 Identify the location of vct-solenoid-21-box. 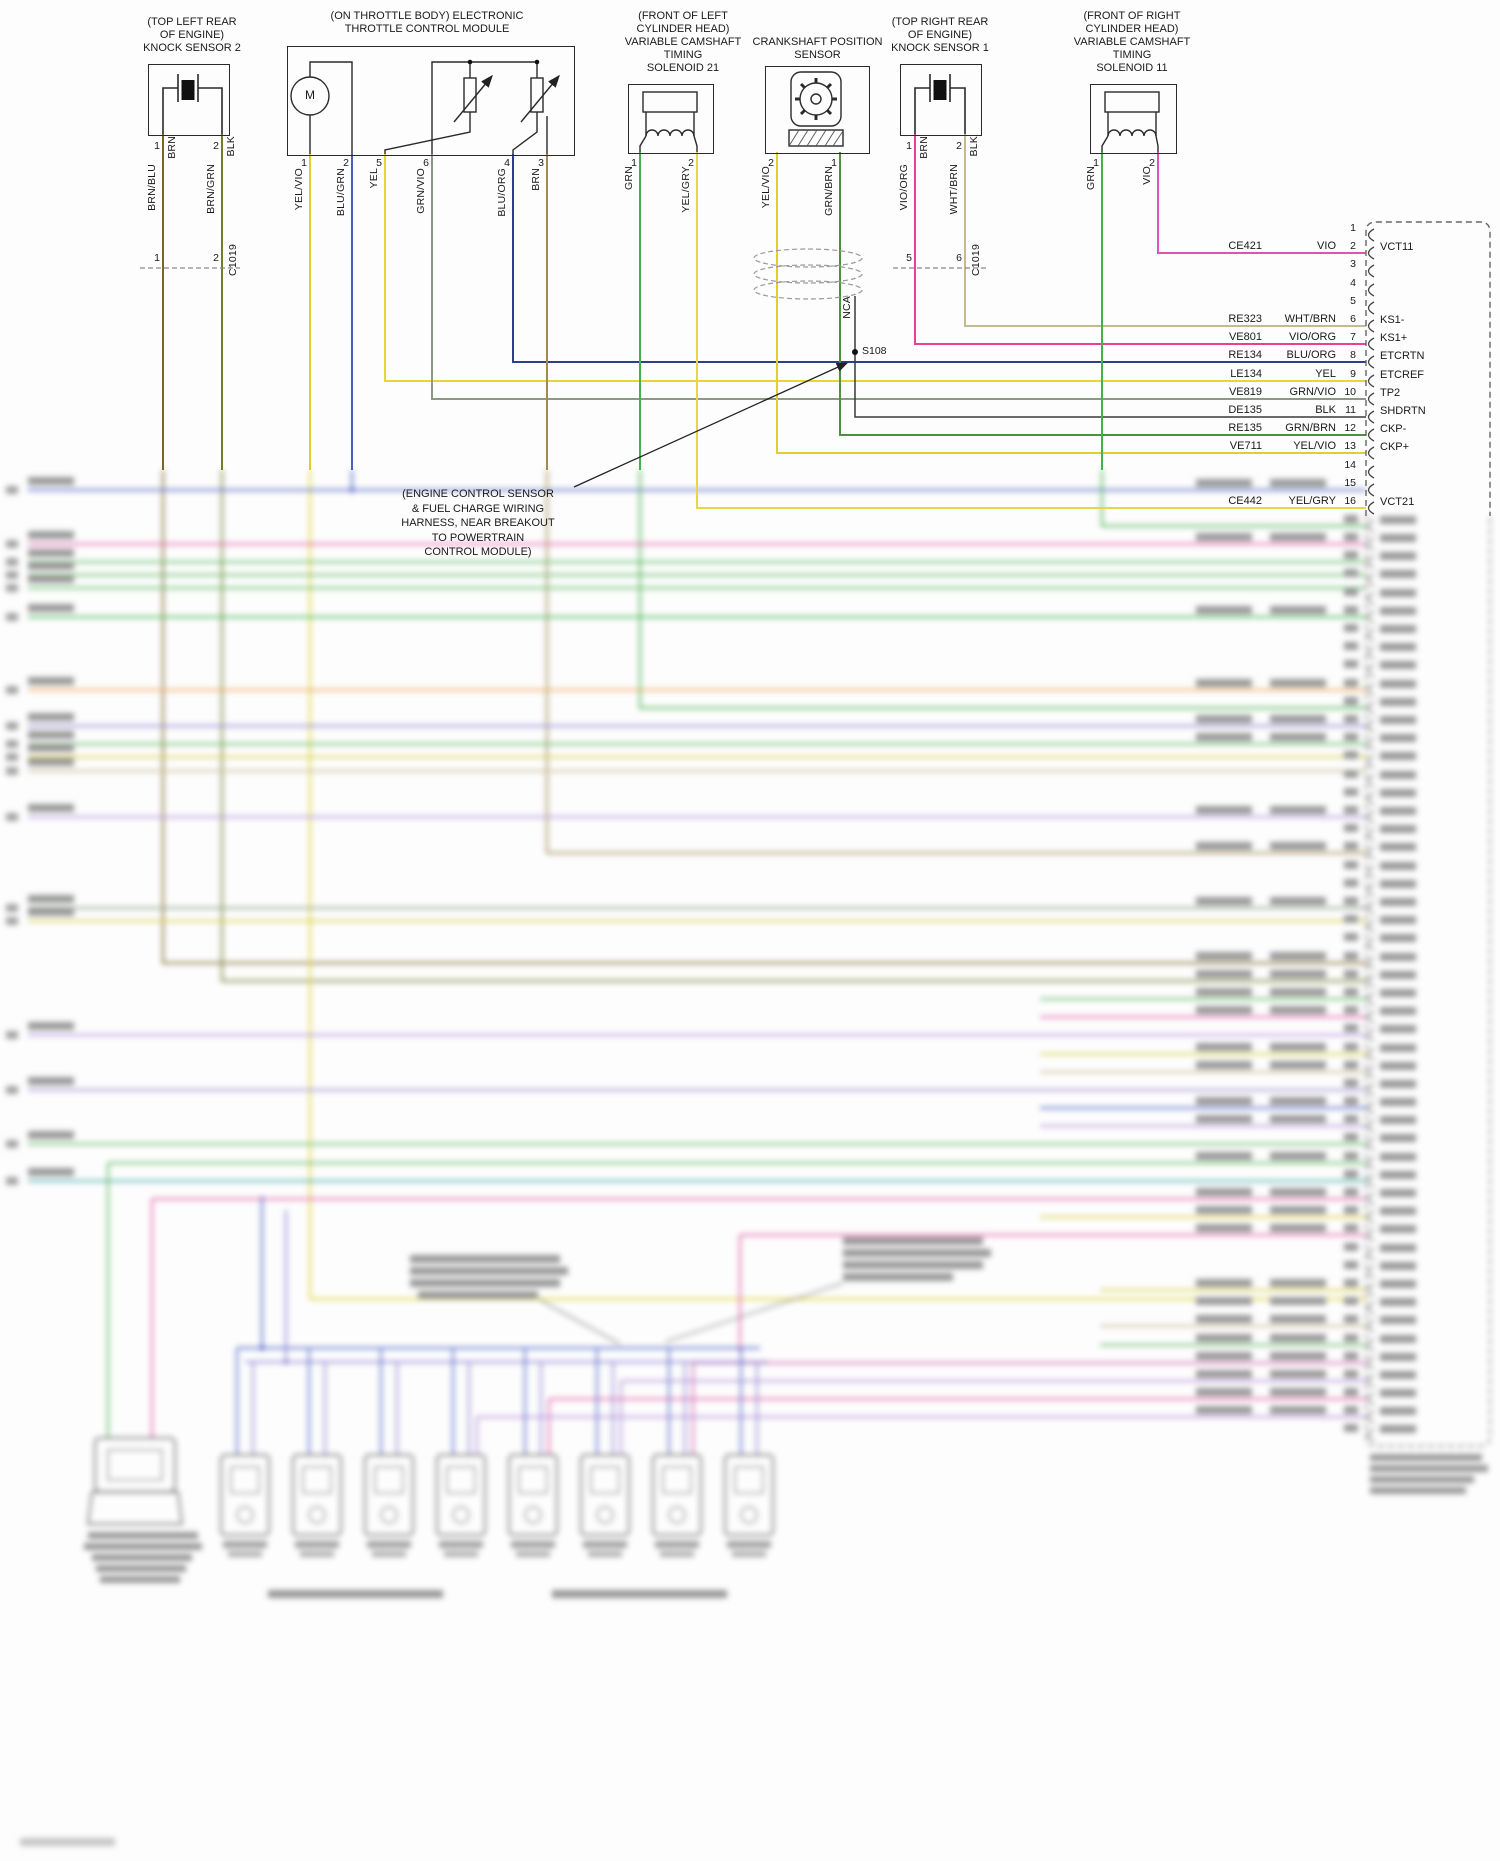
(671, 119).